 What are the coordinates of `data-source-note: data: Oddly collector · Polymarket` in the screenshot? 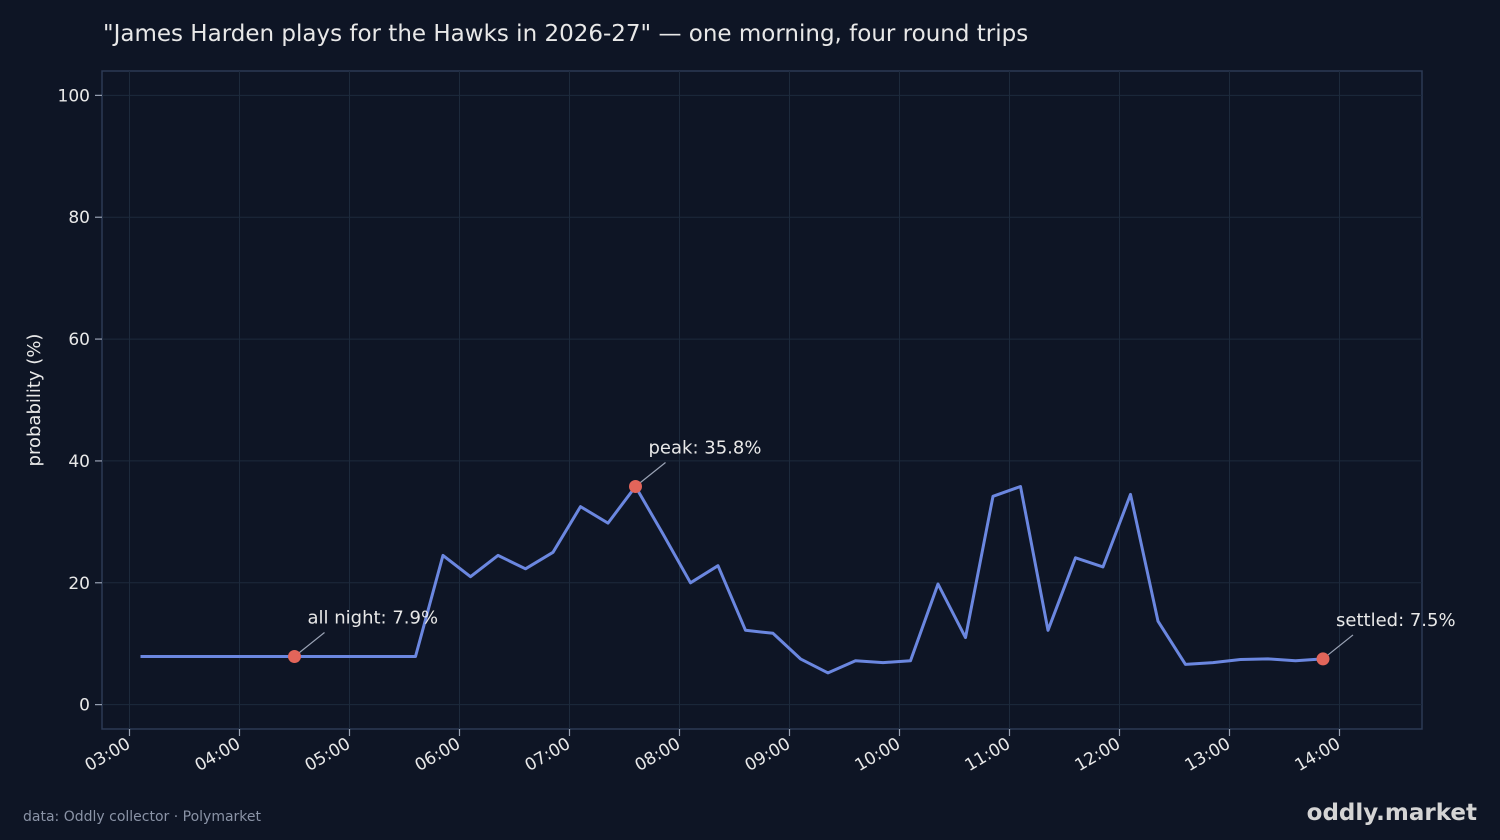 It's located at (142, 817).